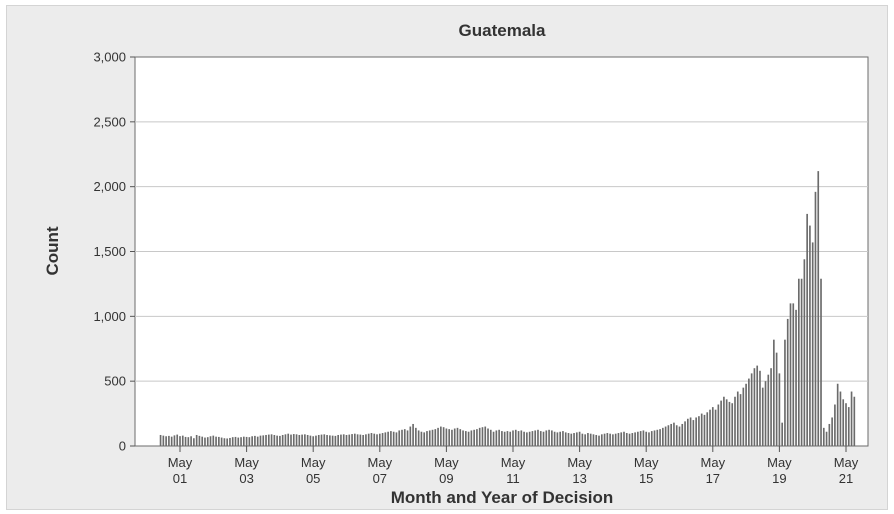  I want to click on x-axis-label: Month and Year of Decision, so click(502, 497).